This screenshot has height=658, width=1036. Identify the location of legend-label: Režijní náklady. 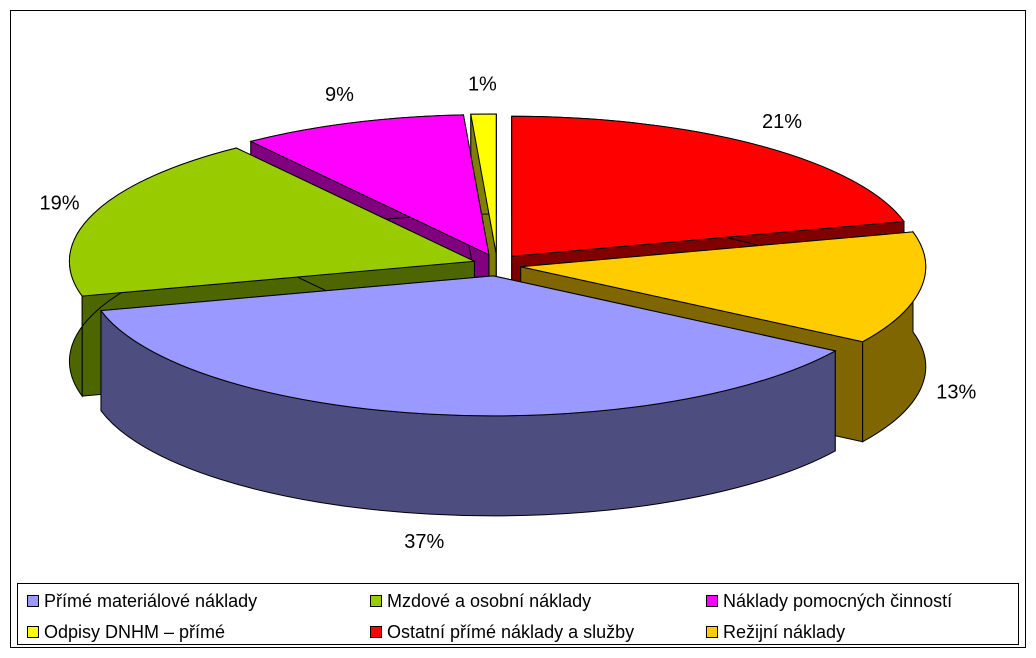
(784, 632).